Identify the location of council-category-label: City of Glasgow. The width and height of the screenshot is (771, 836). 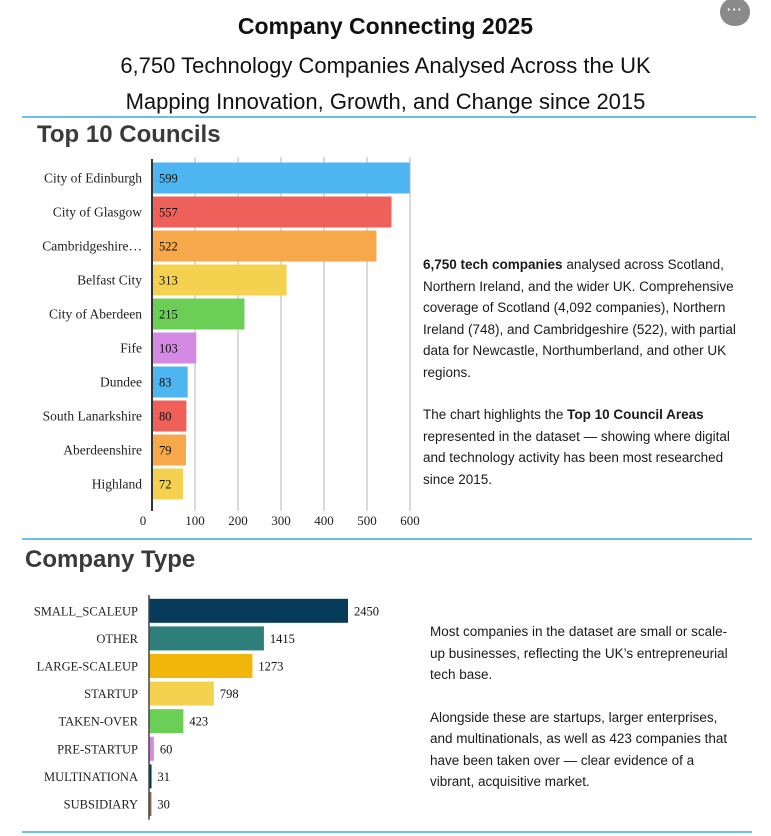
(97, 212).